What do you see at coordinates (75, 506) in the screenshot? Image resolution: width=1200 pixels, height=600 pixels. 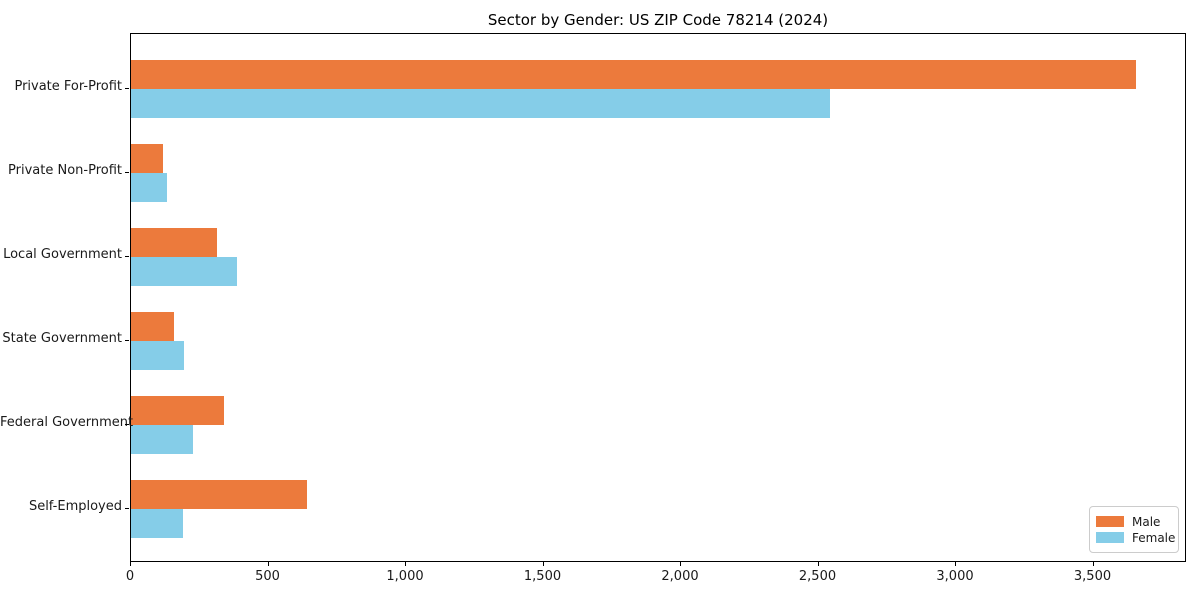 I see `y-tick-label: Self-Employed` at bounding box center [75, 506].